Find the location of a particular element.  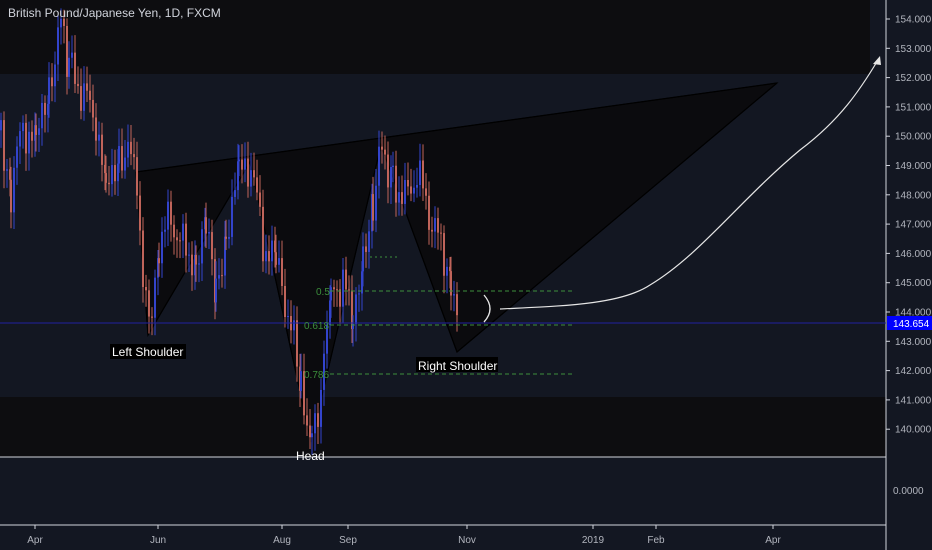

x-tick-label: Nov is located at coordinates (467, 540).